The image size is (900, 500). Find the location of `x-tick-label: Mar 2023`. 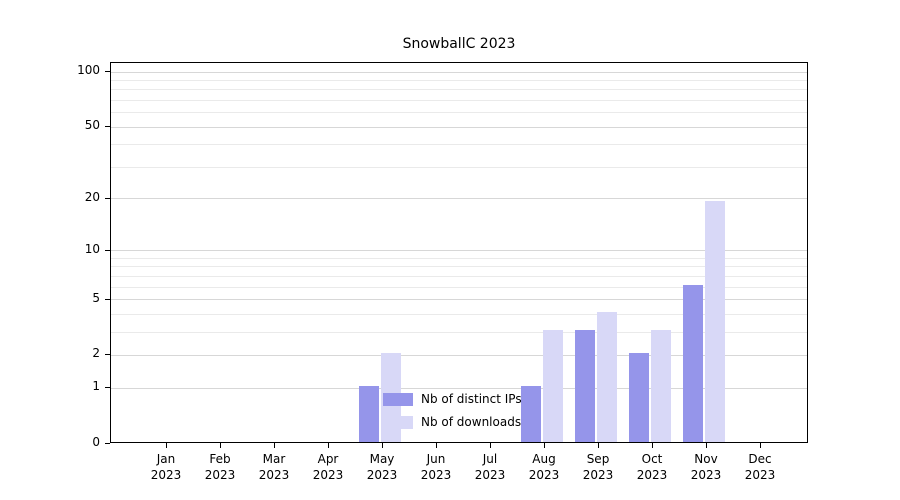

x-tick-label: Mar 2023 is located at coordinates (274, 467).